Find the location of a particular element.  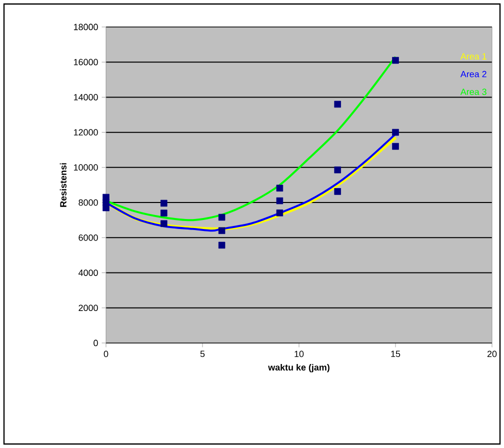

y-tick-label: 8000 is located at coordinates (88, 202).